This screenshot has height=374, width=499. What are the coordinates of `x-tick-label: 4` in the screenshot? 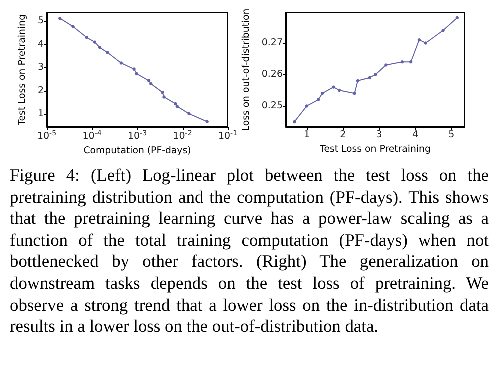 It's located at (415, 135).